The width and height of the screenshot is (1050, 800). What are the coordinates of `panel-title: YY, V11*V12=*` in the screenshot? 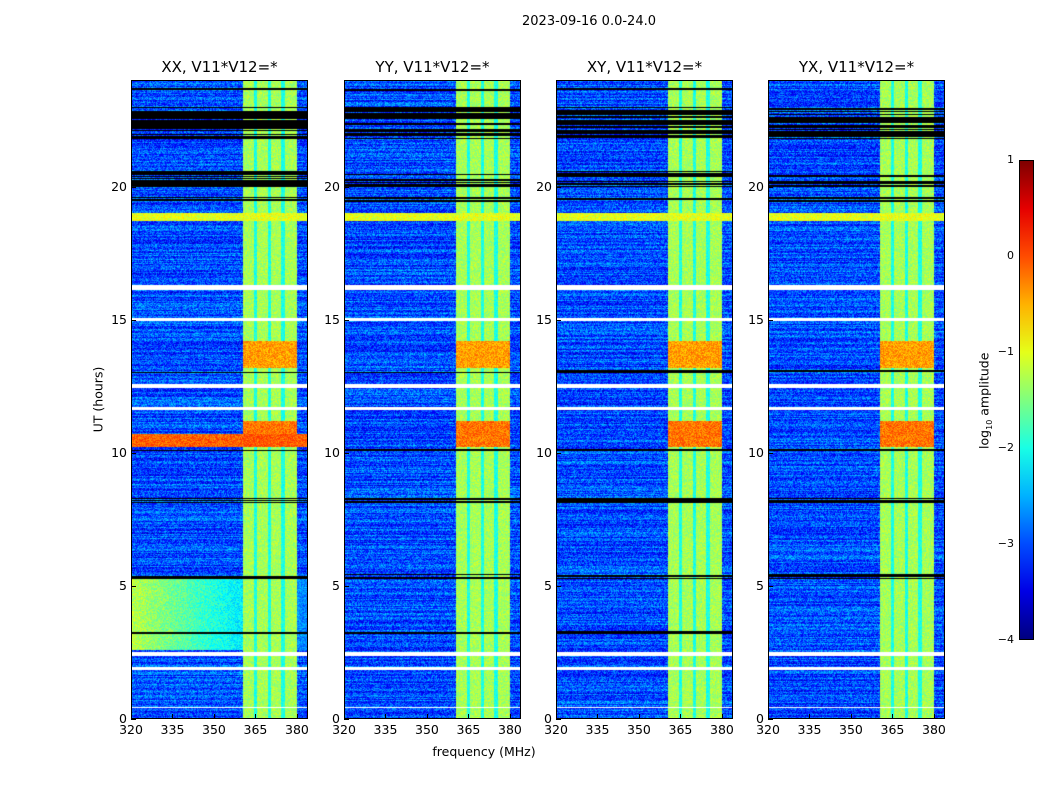 It's located at (432, 67).